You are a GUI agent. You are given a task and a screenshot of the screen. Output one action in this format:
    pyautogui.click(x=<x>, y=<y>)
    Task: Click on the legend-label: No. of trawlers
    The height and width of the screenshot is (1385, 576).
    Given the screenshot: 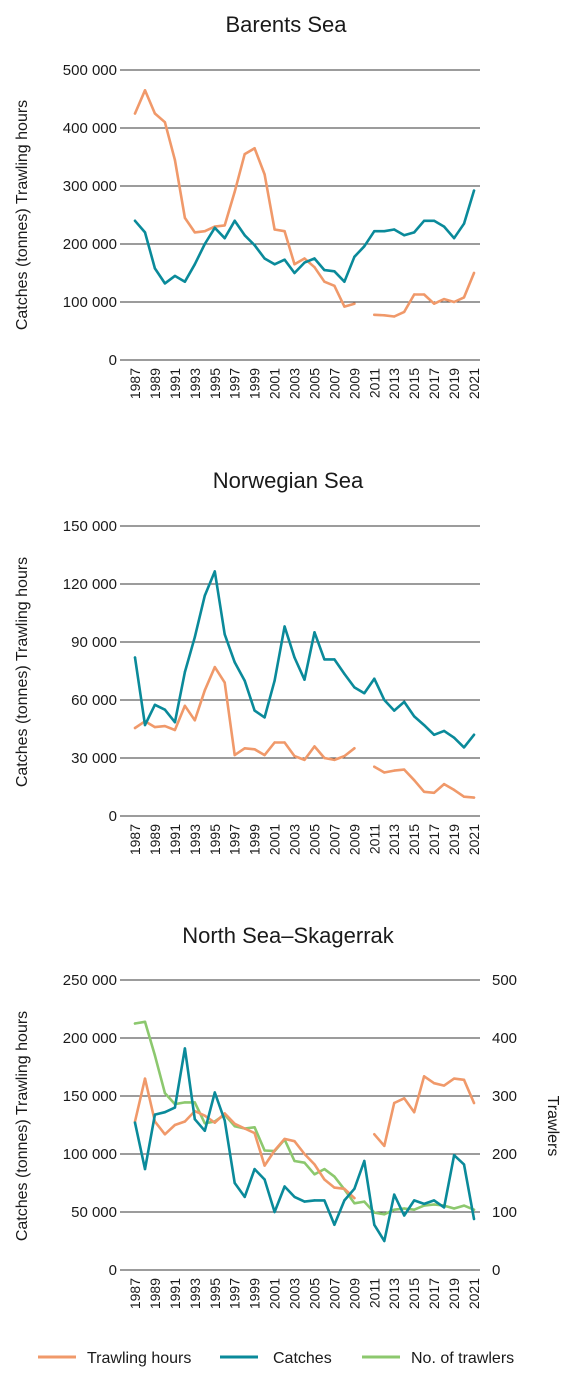 What is the action you would take?
    pyautogui.click(x=462, y=1358)
    